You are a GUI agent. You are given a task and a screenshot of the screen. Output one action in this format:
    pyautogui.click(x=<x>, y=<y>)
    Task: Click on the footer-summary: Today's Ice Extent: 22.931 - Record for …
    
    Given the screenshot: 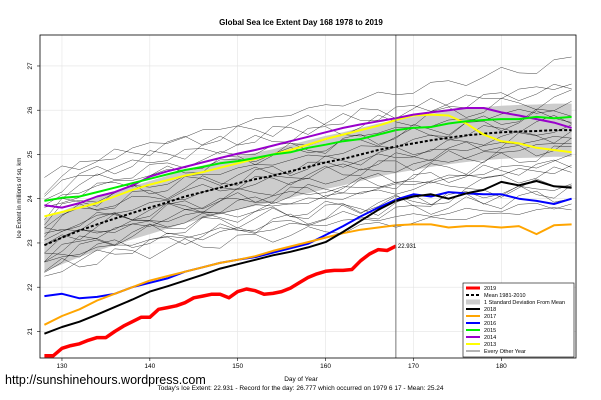 What is the action you would take?
    pyautogui.click(x=300, y=388)
    